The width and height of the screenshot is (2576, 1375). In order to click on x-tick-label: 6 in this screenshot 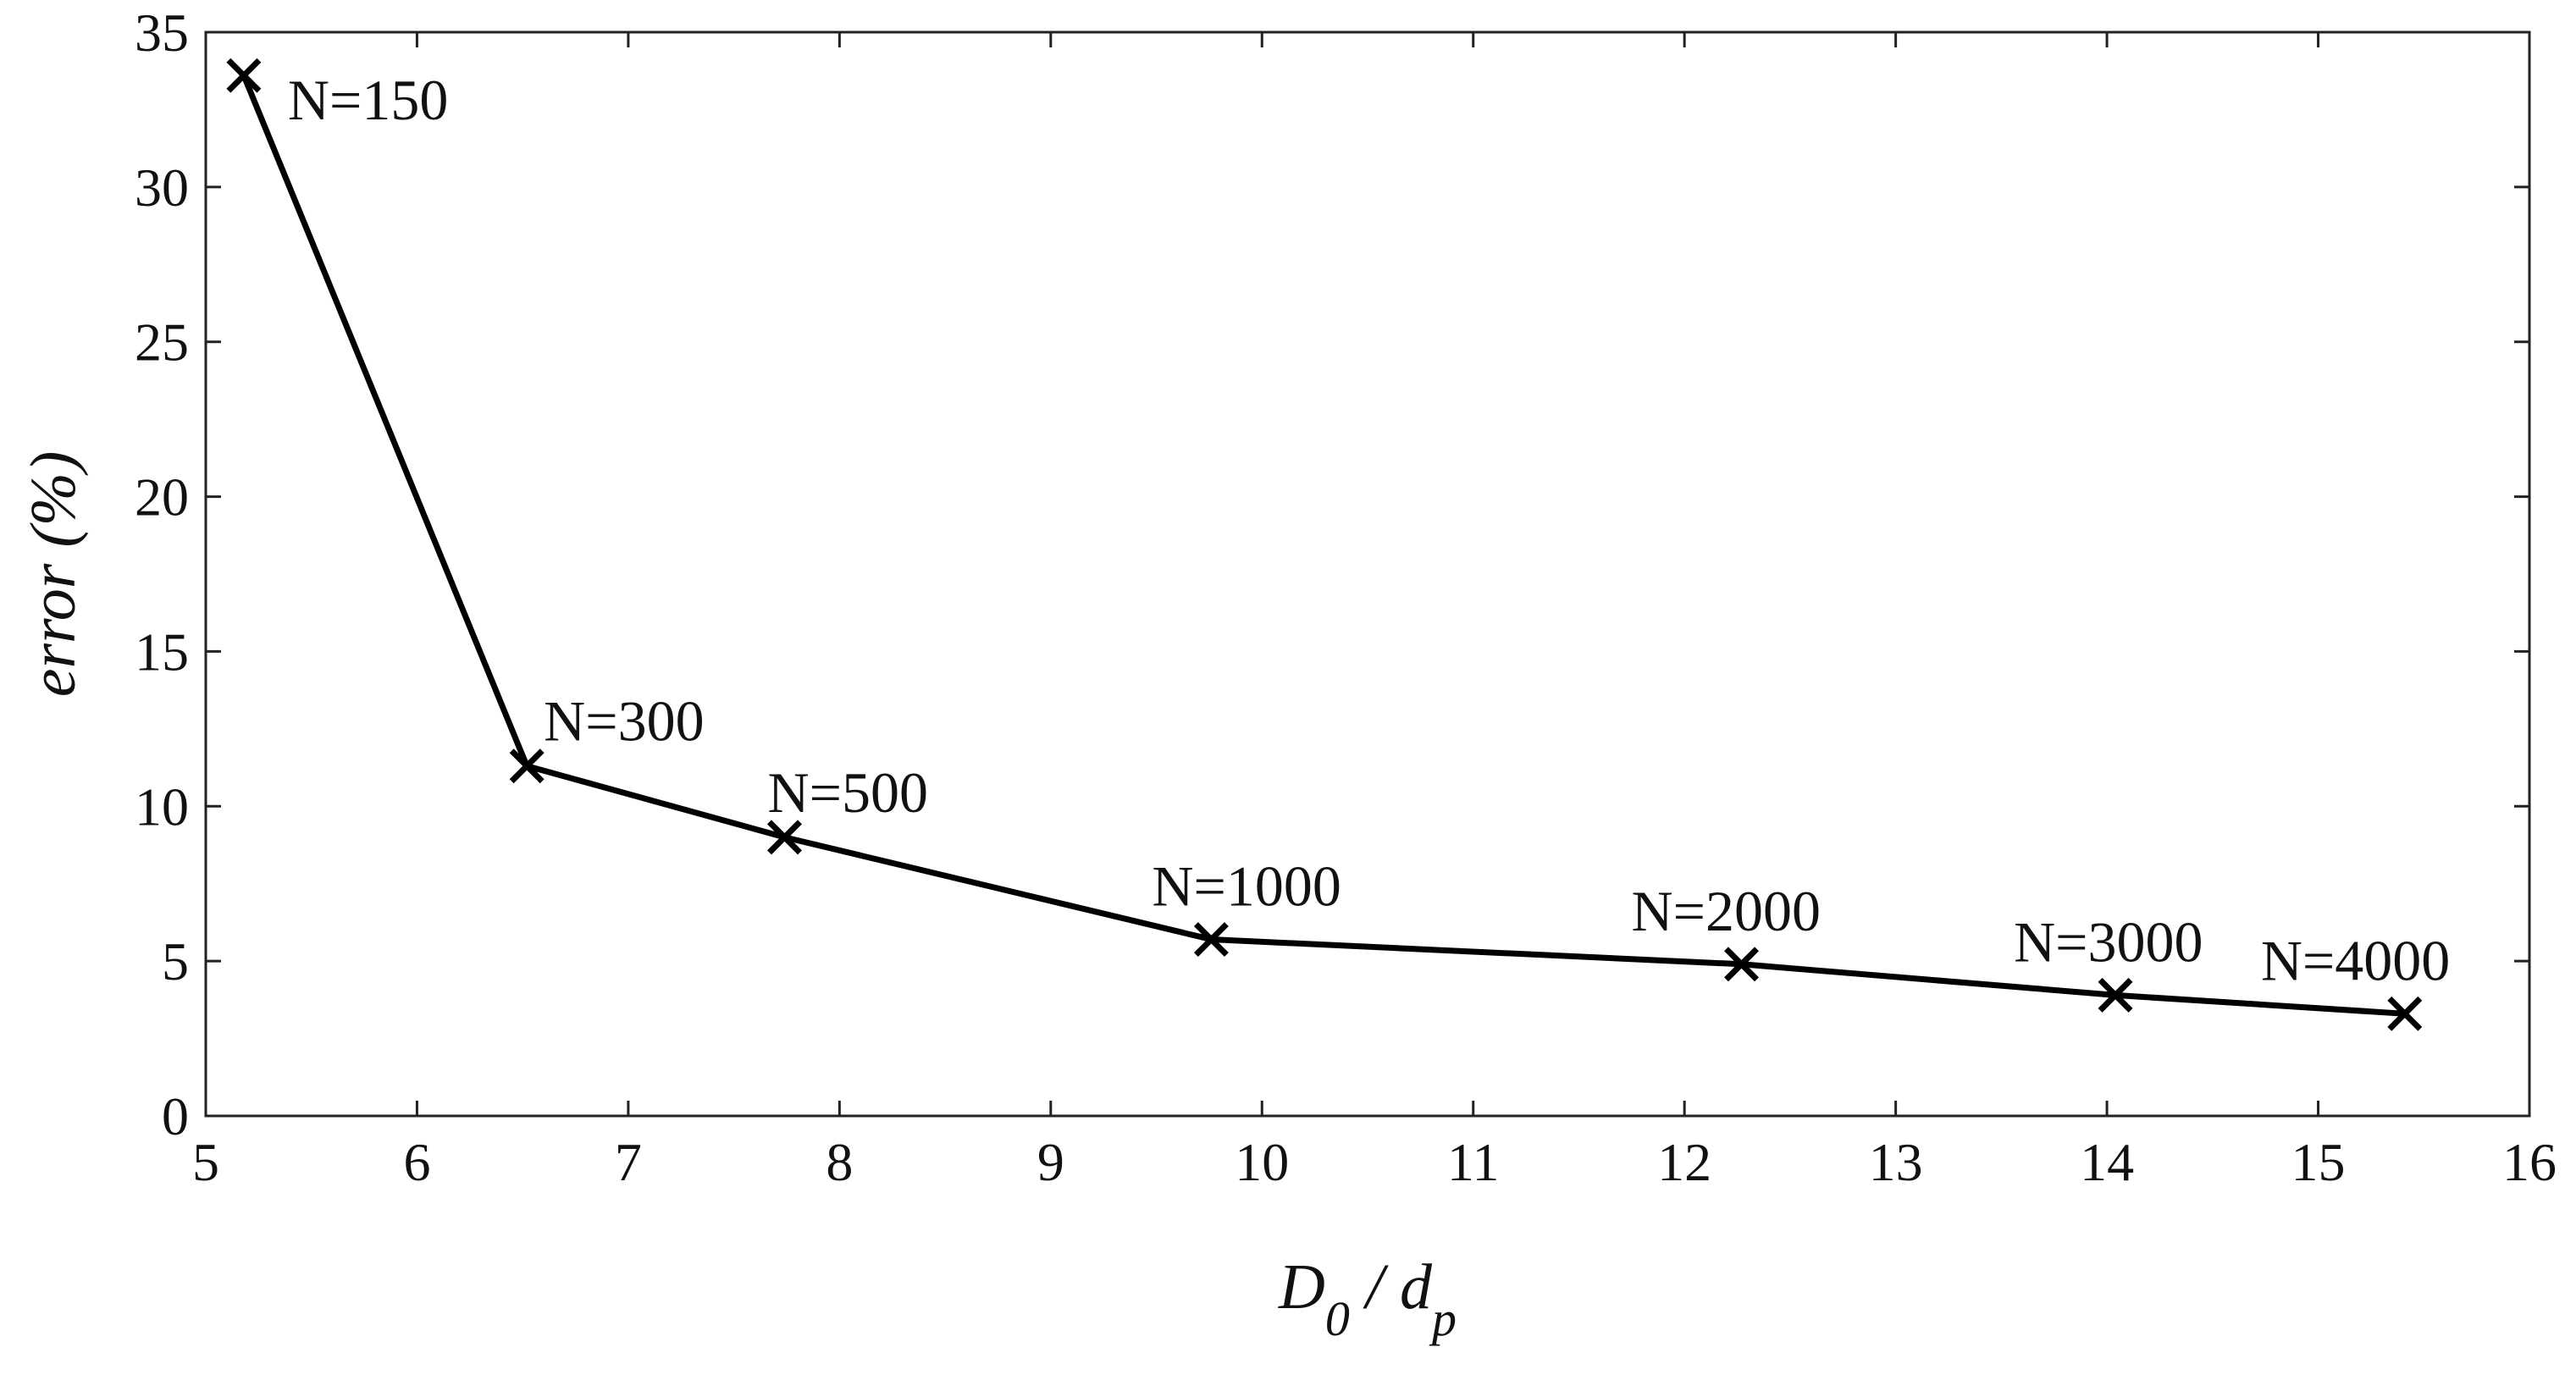, I will do `click(416, 1162)`.